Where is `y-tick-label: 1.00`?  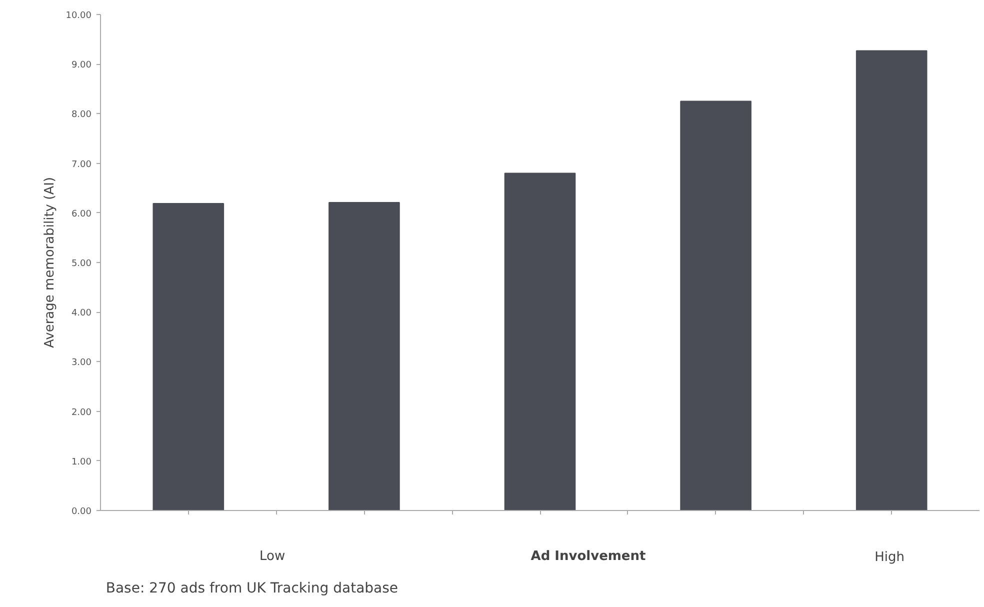 y-tick-label: 1.00 is located at coordinates (81, 462).